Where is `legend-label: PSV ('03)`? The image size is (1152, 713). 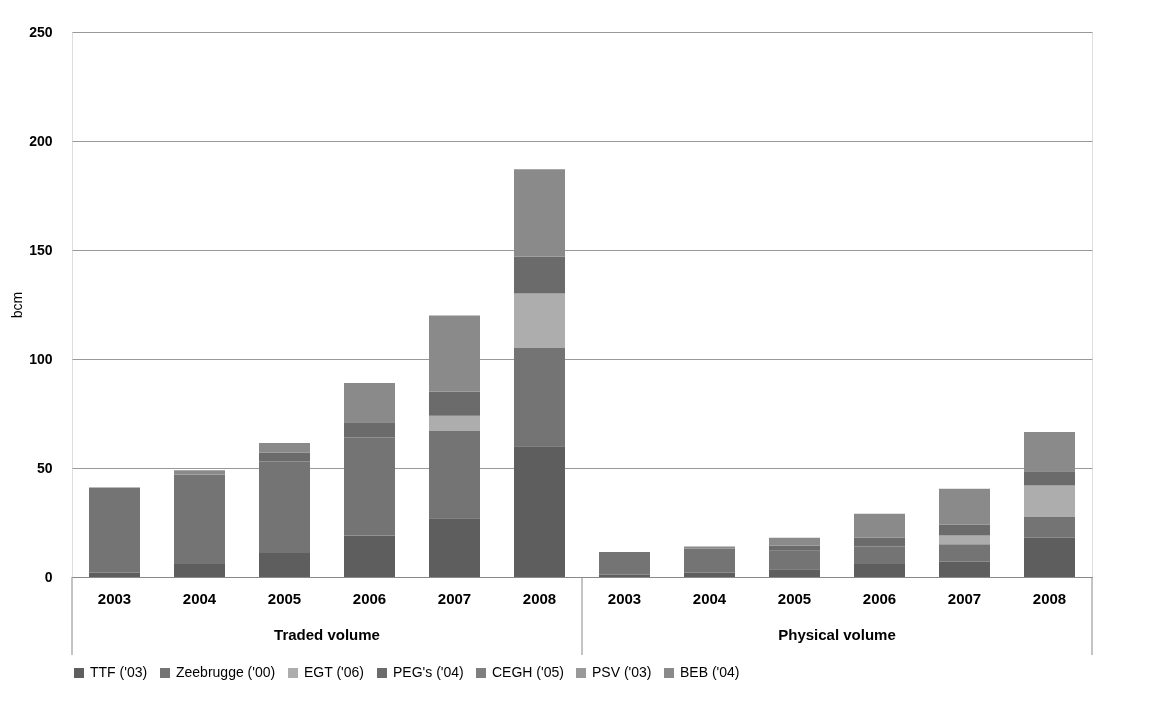
legend-label: PSV ('03) is located at coordinates (622, 672).